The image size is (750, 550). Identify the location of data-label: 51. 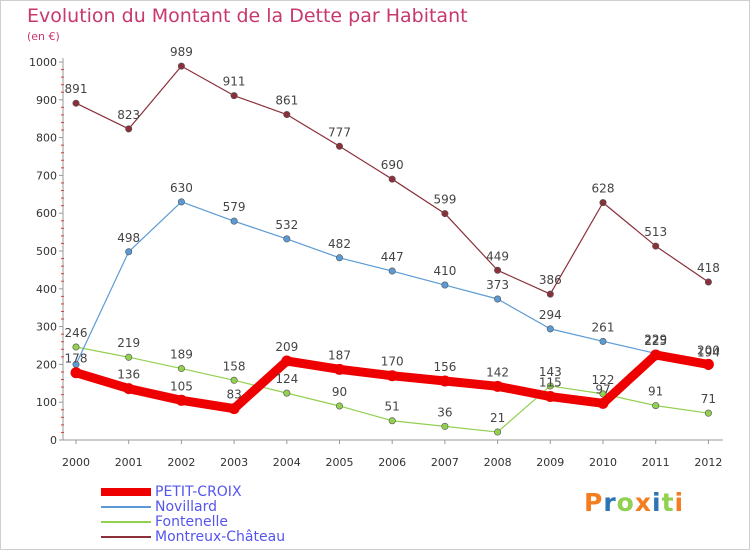
(392, 407).